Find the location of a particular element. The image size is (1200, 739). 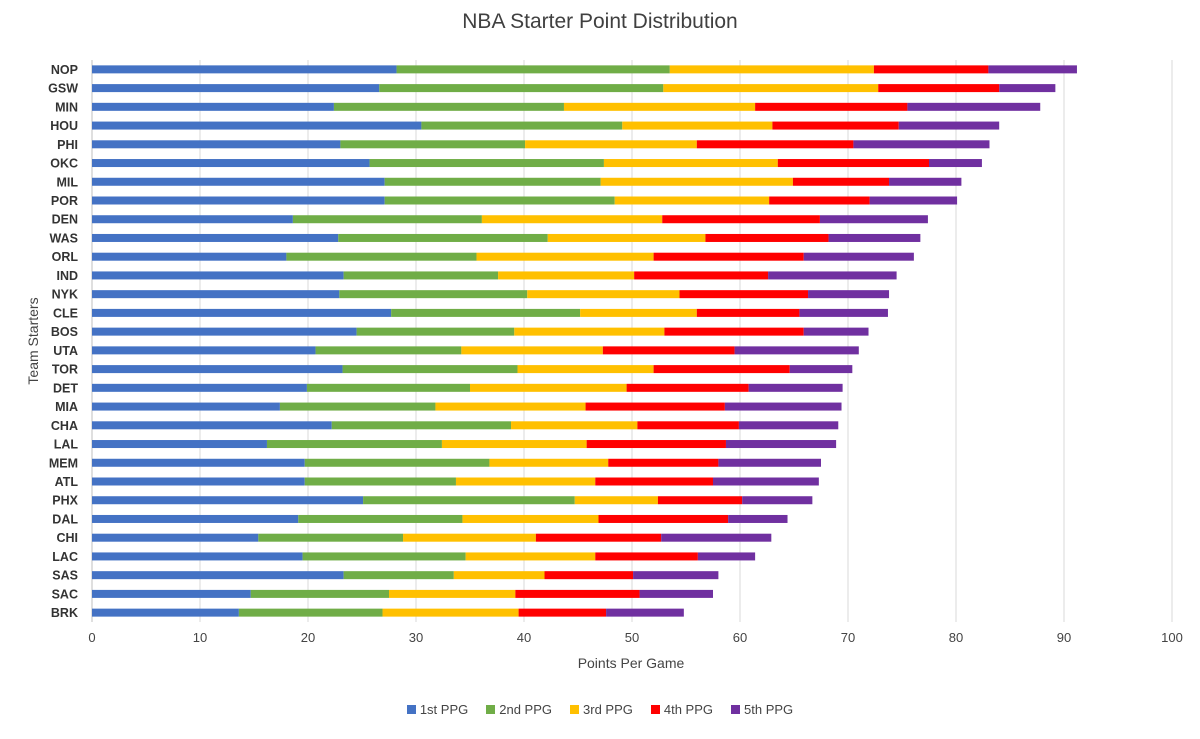

x-tick-label: 50 is located at coordinates (632, 637).